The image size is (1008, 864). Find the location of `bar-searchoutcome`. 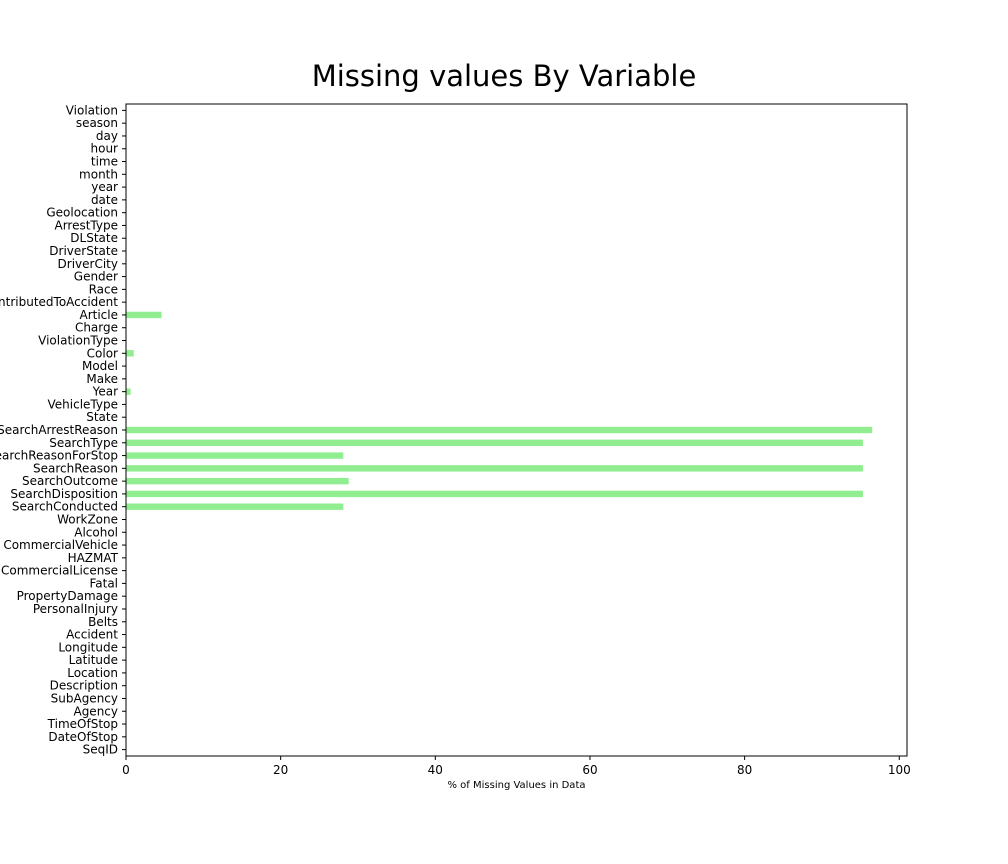

bar-searchoutcome is located at coordinates (237, 481).